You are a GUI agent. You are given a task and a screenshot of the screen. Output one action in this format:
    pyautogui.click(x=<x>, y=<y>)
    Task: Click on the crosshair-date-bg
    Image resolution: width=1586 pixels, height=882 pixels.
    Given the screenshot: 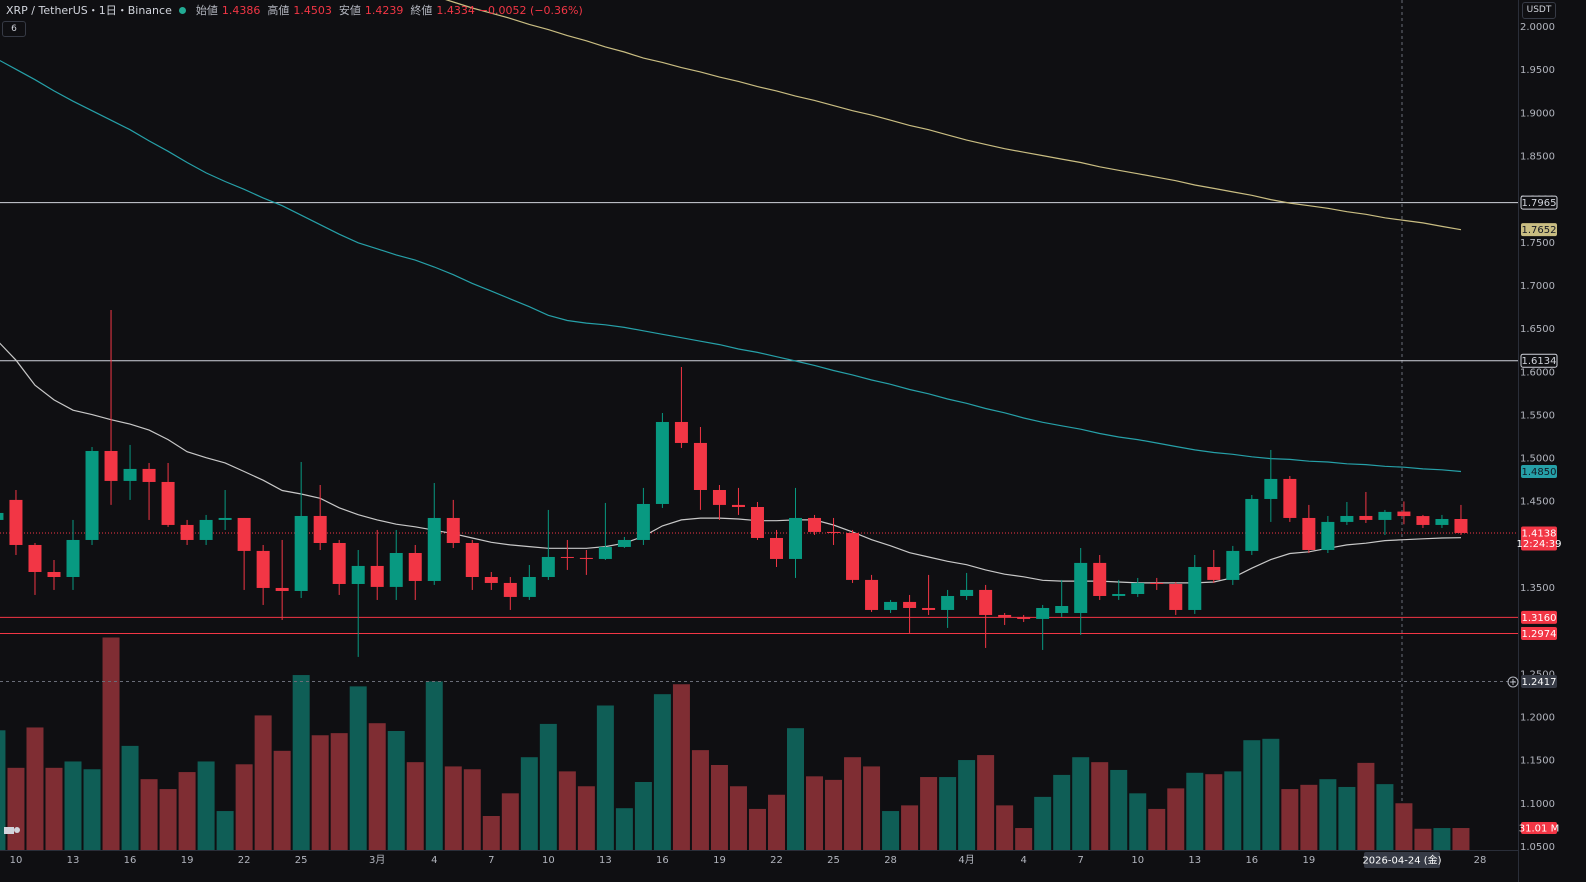 What is the action you would take?
    pyautogui.click(x=1402, y=860)
    